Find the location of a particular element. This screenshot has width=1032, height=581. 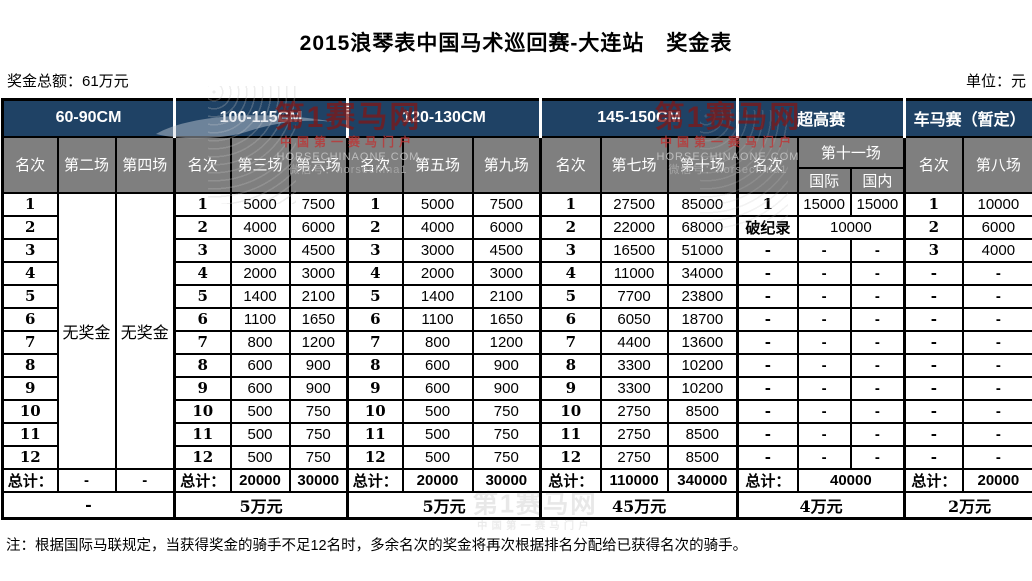

rank-row-3: 3 3 3000 4500 3 3000 4500 3 16500 51000- - -3 4000 is located at coordinates (516, 250).